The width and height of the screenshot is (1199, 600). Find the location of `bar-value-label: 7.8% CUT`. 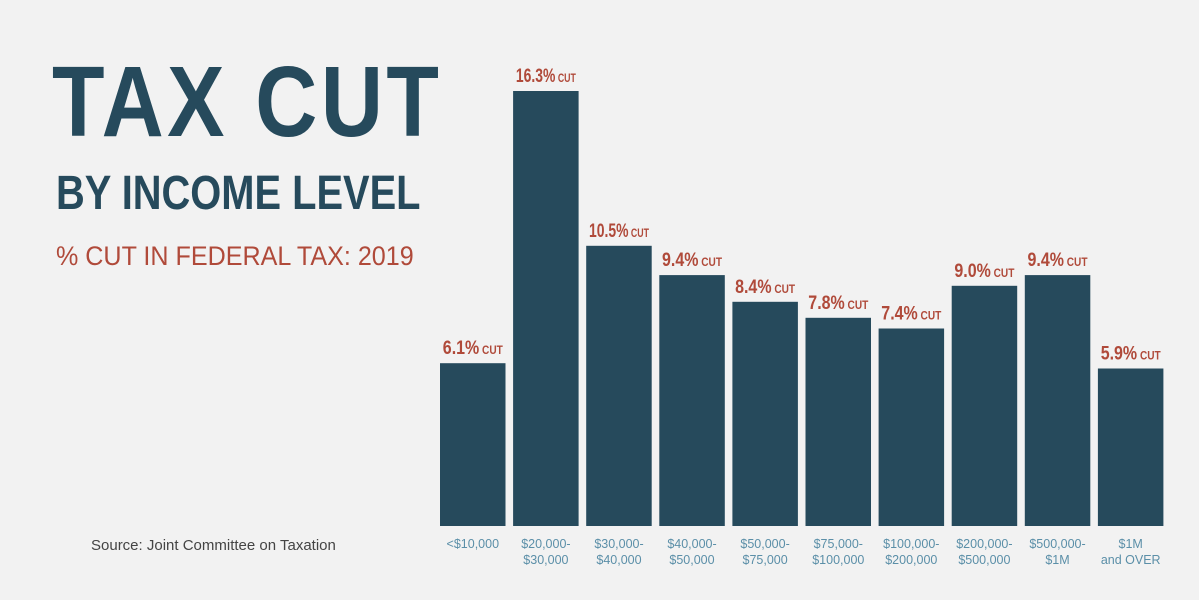

bar-value-label: 7.8% CUT is located at coordinates (838, 303).